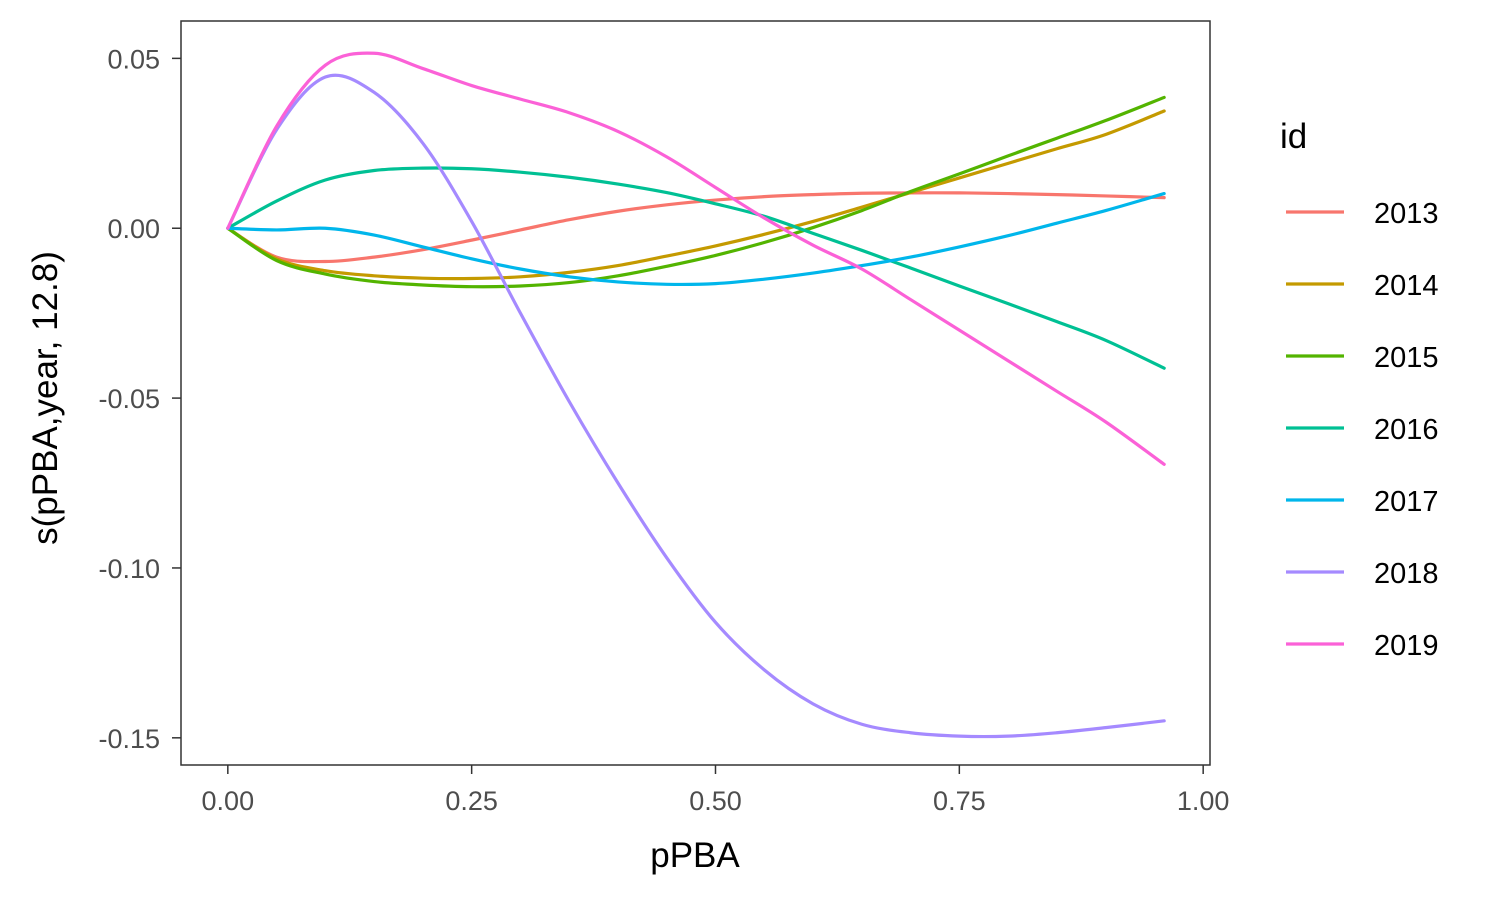 This screenshot has height=900, width=1500. Describe the element at coordinates (1406, 430) in the screenshot. I see `legend-label-2016: 2016` at that location.